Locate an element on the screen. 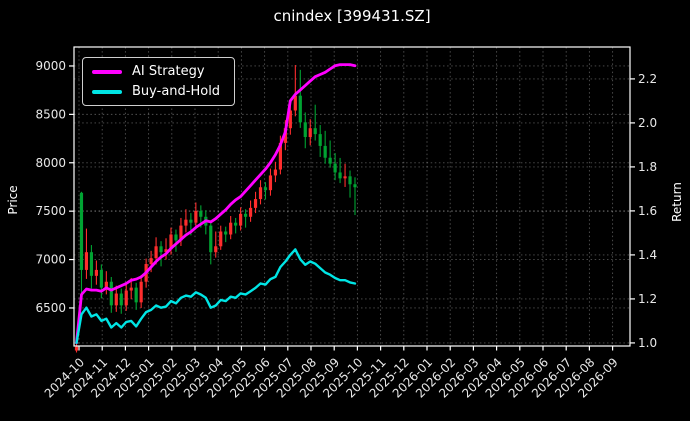 This screenshot has height=421, width=690. price-tick-label: 7500 is located at coordinates (50, 211).